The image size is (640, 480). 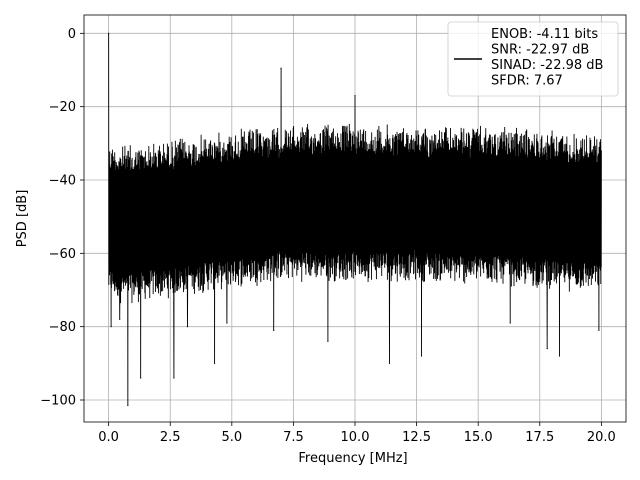 What do you see at coordinates (62, 327) in the screenshot?
I see `y-tick-label: −80` at bounding box center [62, 327].